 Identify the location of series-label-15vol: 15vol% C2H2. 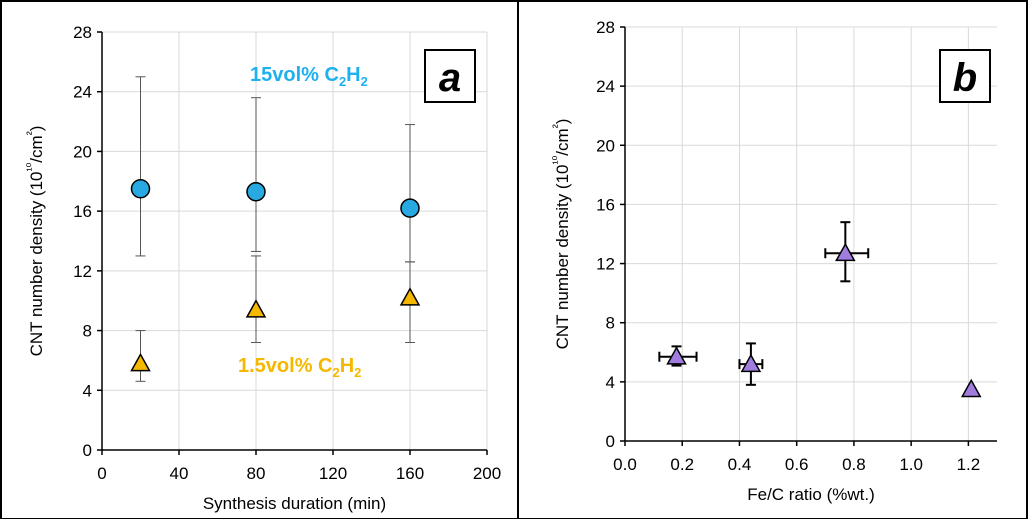
(309, 76).